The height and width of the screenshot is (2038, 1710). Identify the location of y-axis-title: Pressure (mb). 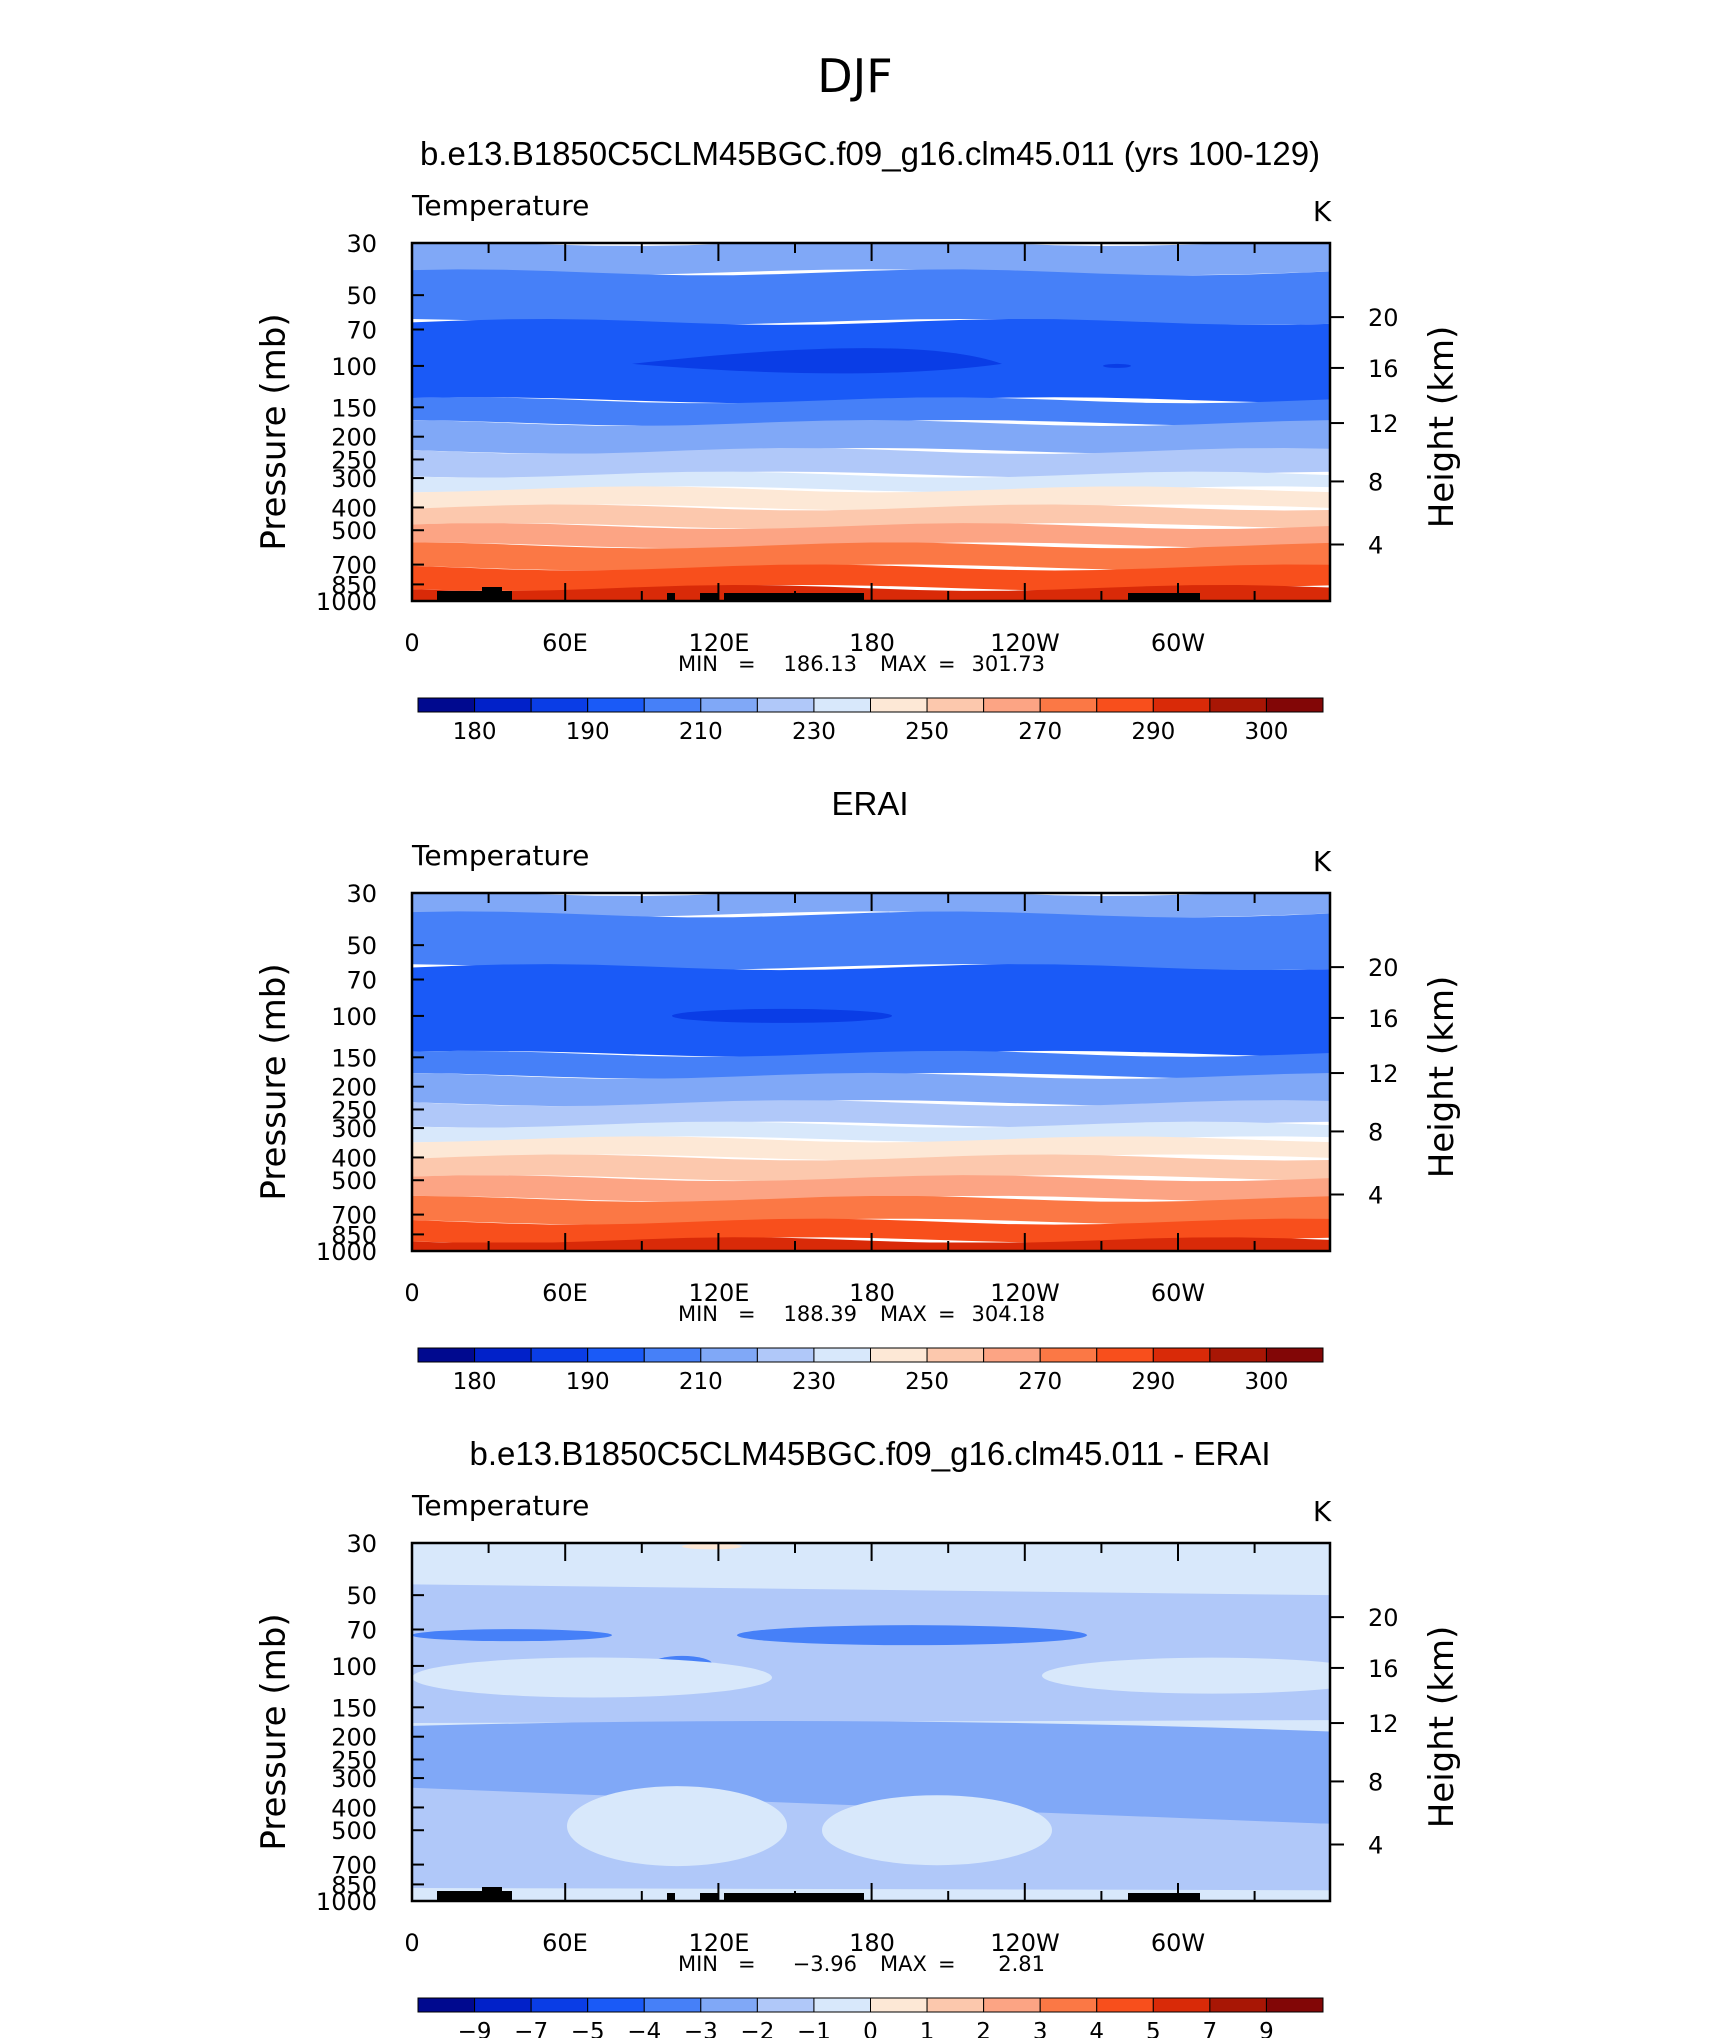
(274, 431).